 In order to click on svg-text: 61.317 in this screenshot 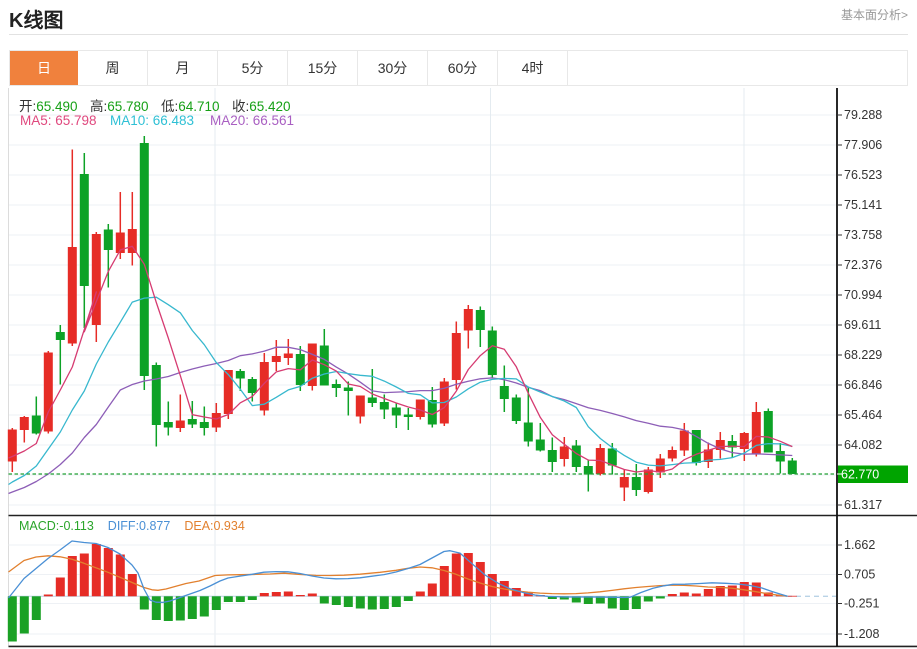, I will do `click(863, 505)`.